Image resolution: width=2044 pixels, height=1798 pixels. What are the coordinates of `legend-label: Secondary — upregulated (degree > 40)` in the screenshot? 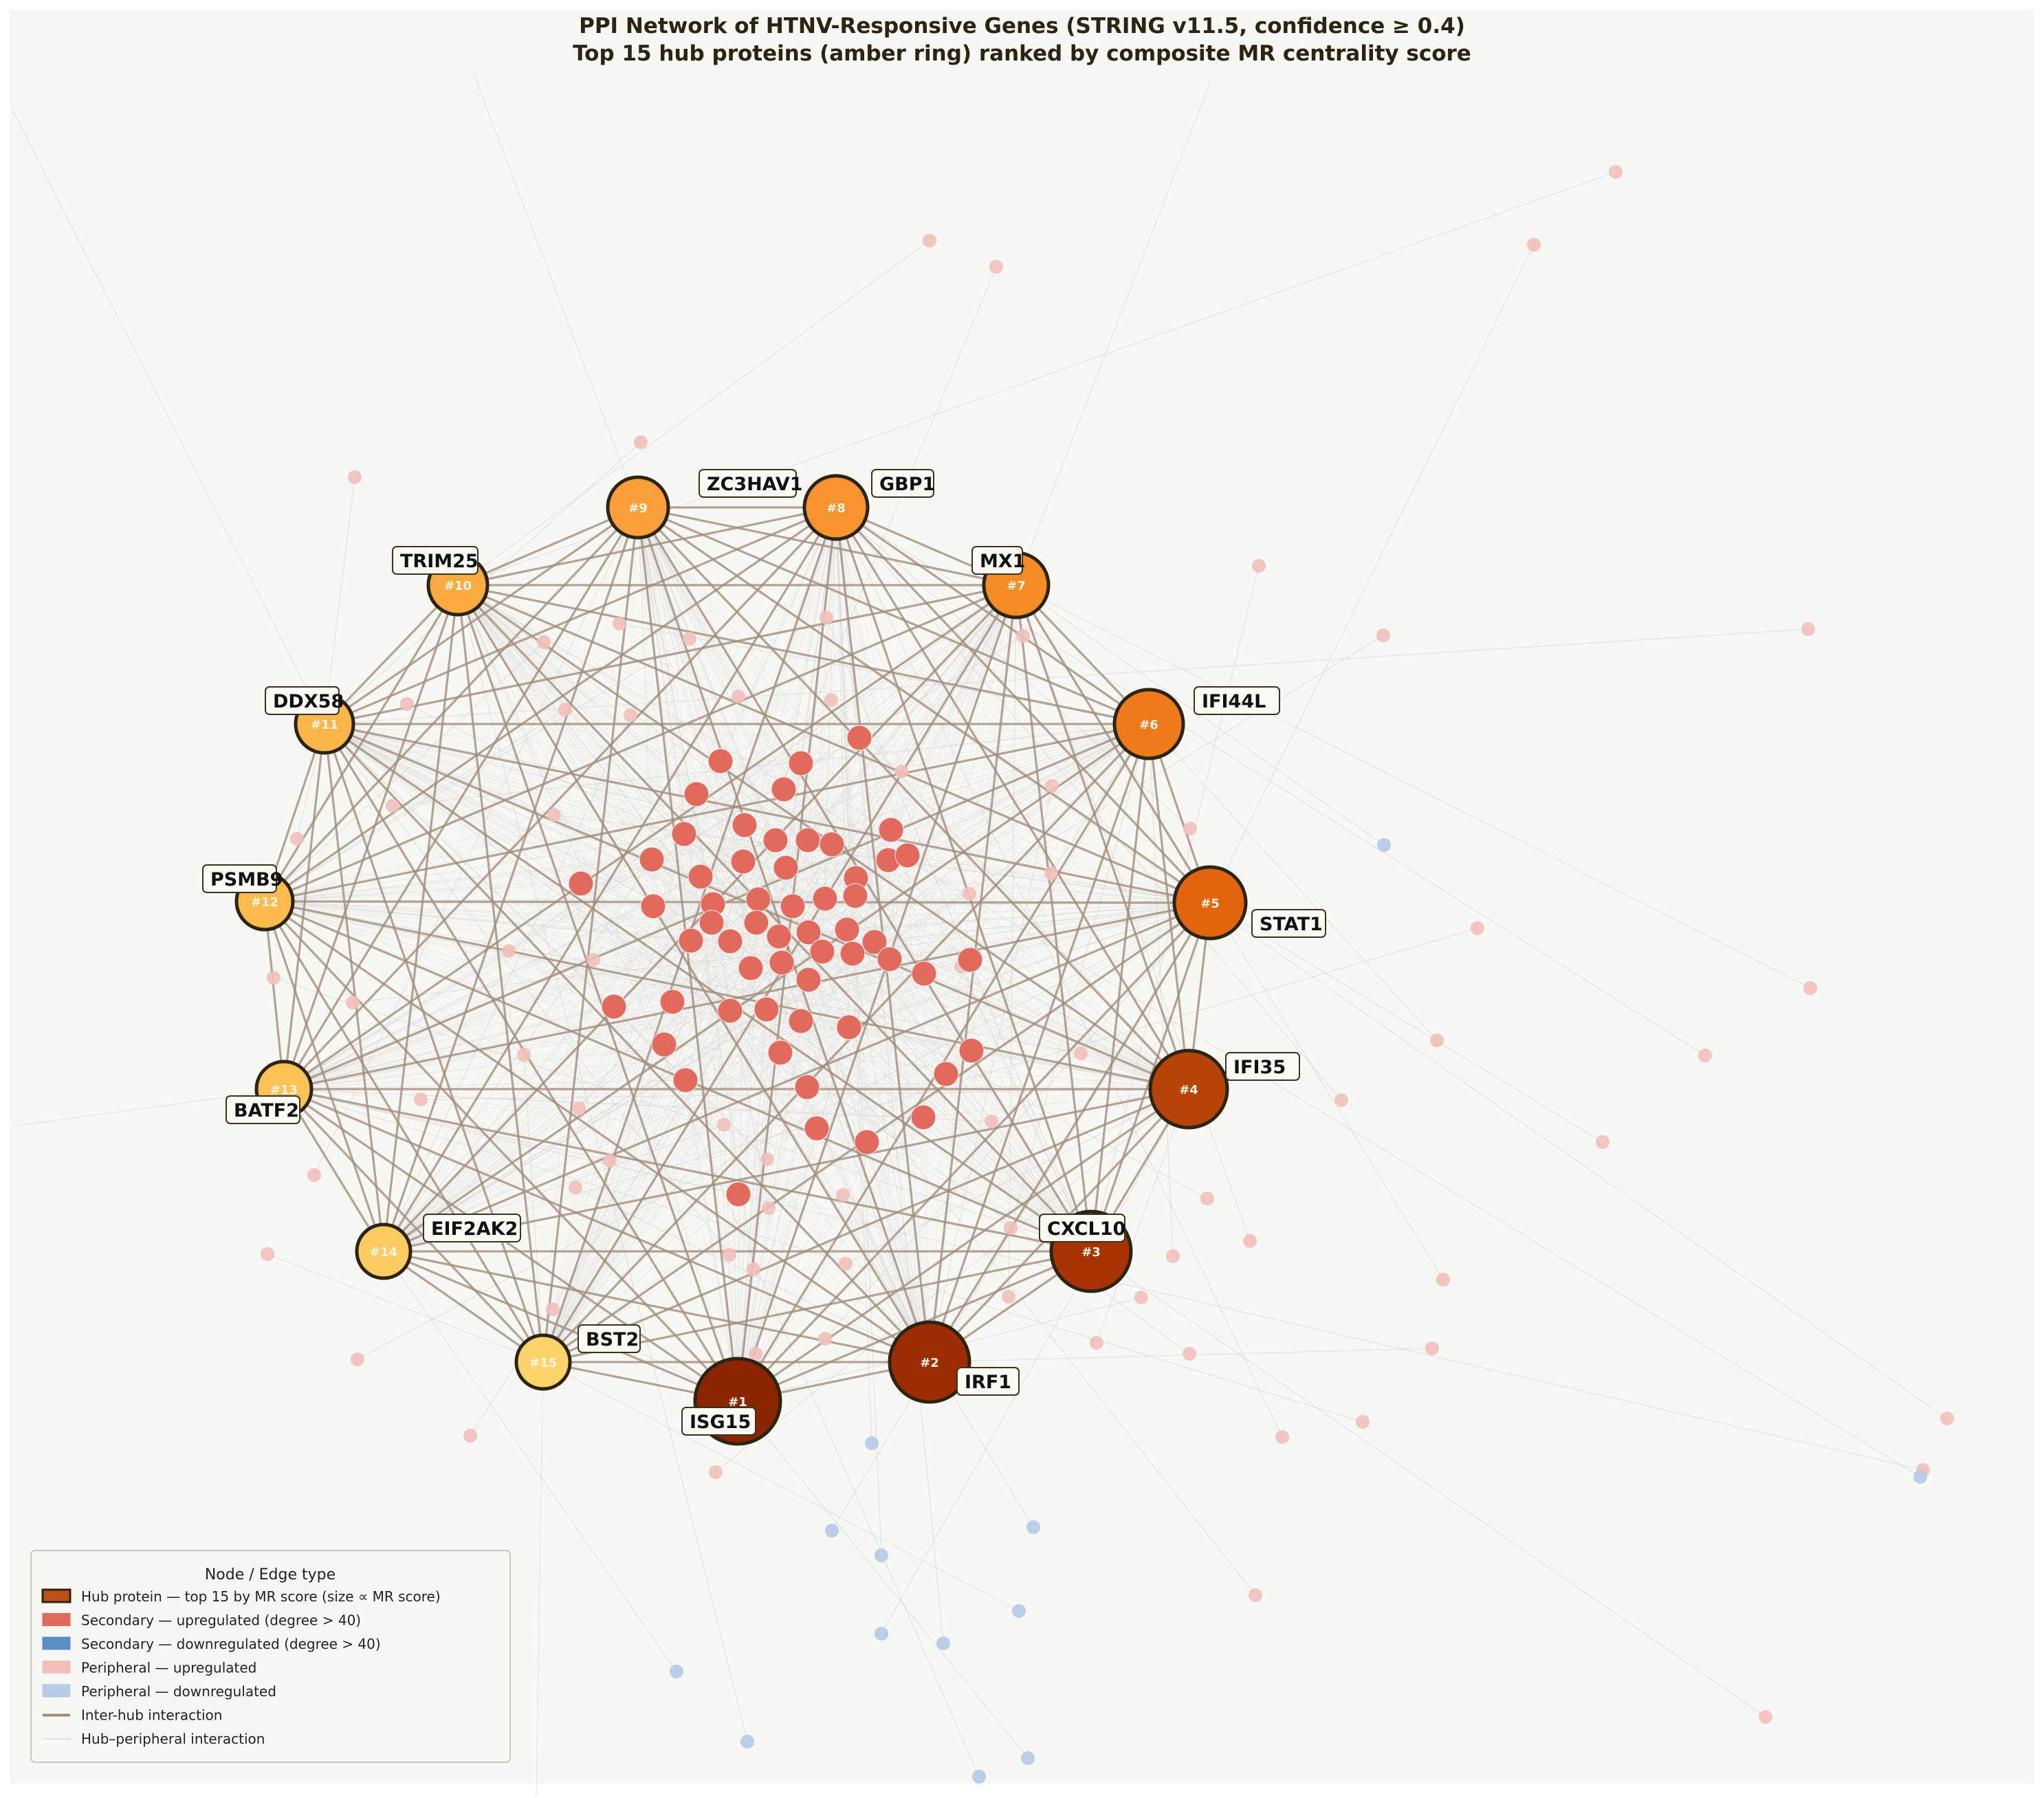 It's located at (221, 1620).